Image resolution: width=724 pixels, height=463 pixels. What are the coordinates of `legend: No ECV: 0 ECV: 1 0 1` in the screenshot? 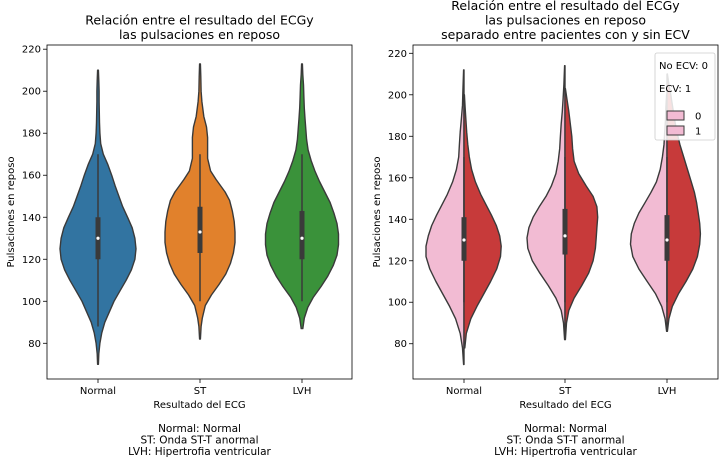 It's located at (685, 96).